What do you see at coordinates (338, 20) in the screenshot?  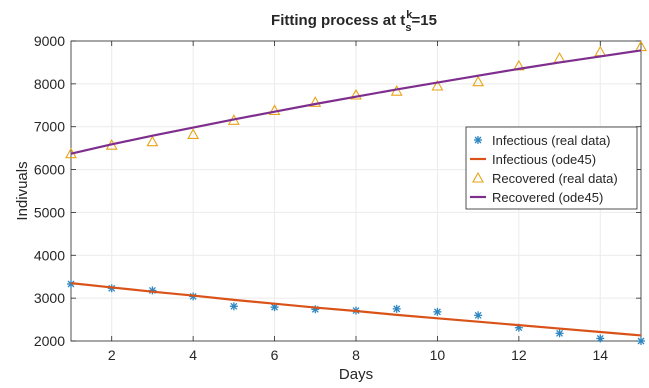 I see `title-main: Fitting process at t` at bounding box center [338, 20].